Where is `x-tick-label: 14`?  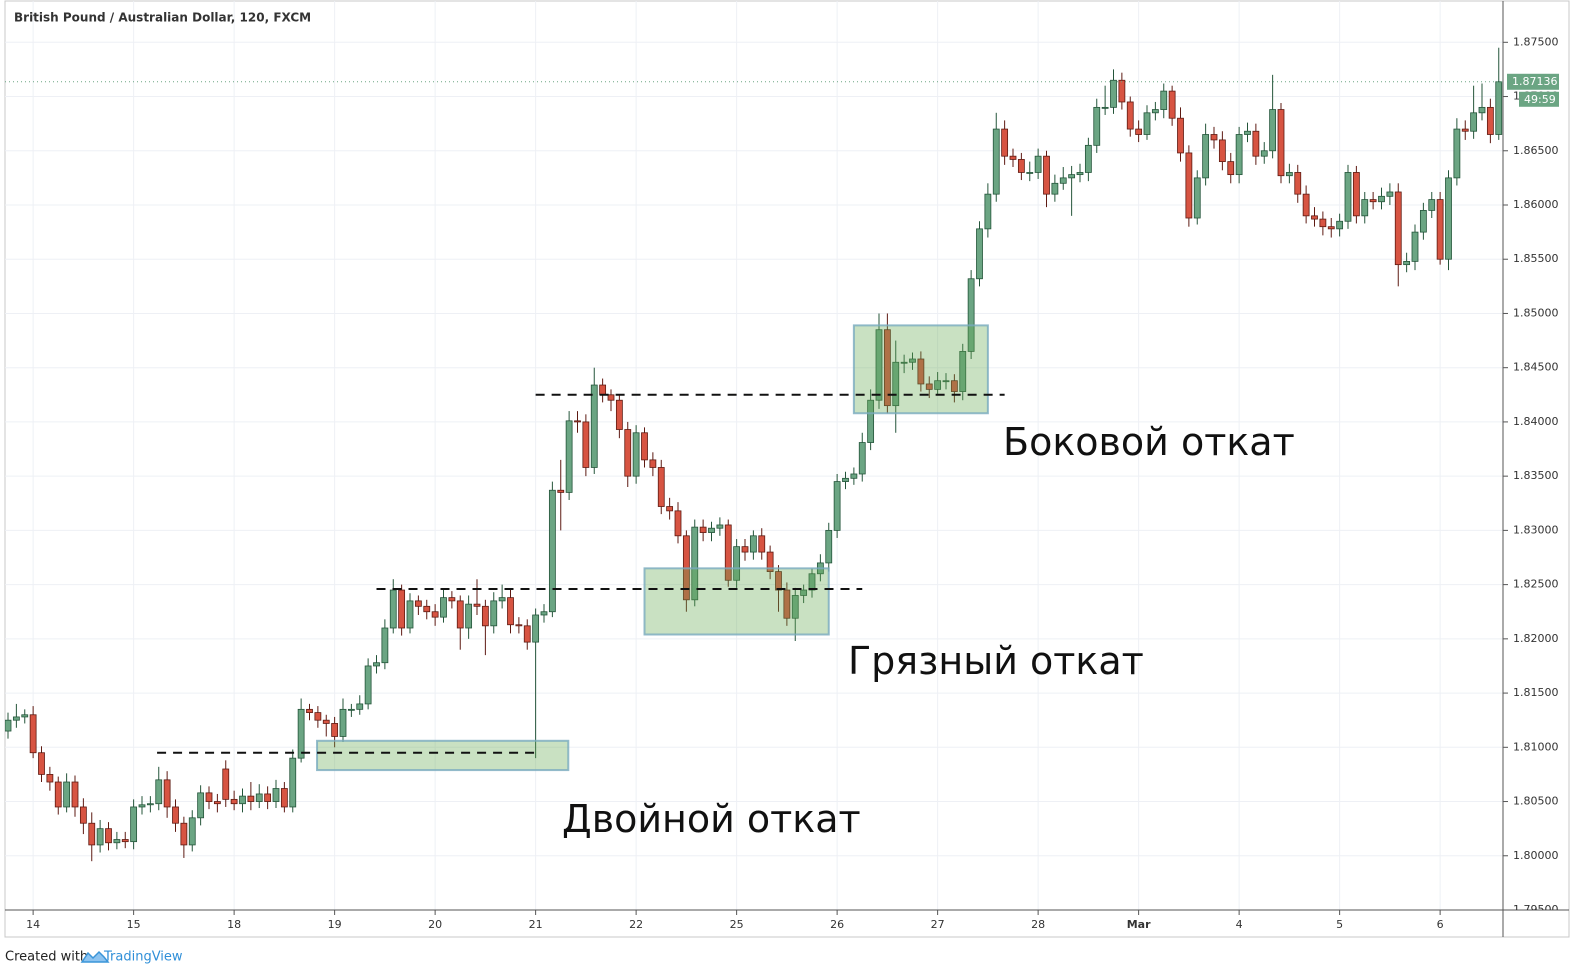 x-tick-label: 14 is located at coordinates (33, 924).